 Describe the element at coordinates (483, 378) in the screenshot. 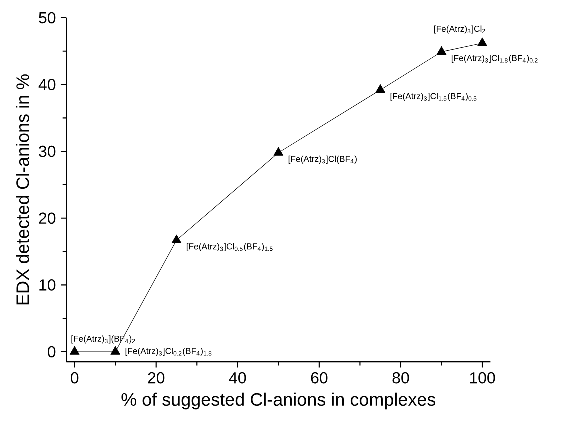

I see `x-tick-label: 100` at that location.